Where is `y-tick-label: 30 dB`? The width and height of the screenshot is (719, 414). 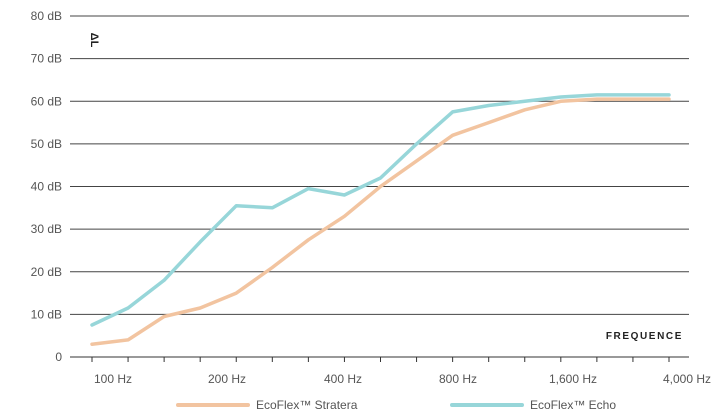 y-tick-label: 30 dB is located at coordinates (46, 229).